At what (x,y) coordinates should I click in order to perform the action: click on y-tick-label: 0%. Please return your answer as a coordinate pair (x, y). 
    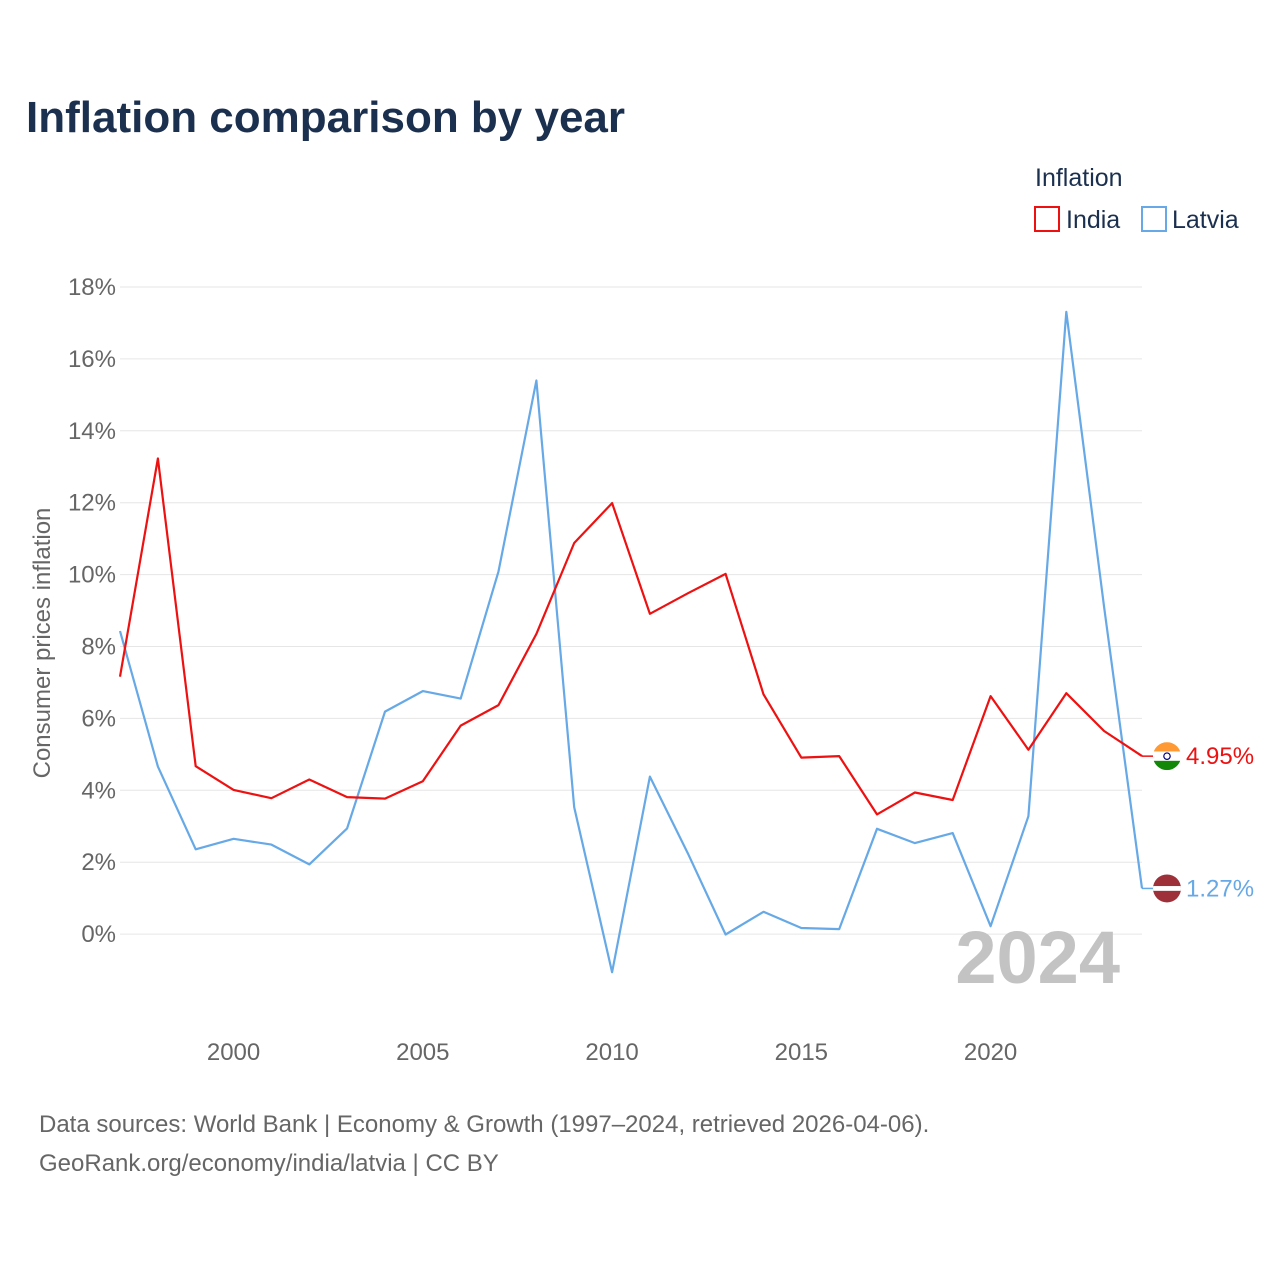
    Looking at the image, I should click on (98, 934).